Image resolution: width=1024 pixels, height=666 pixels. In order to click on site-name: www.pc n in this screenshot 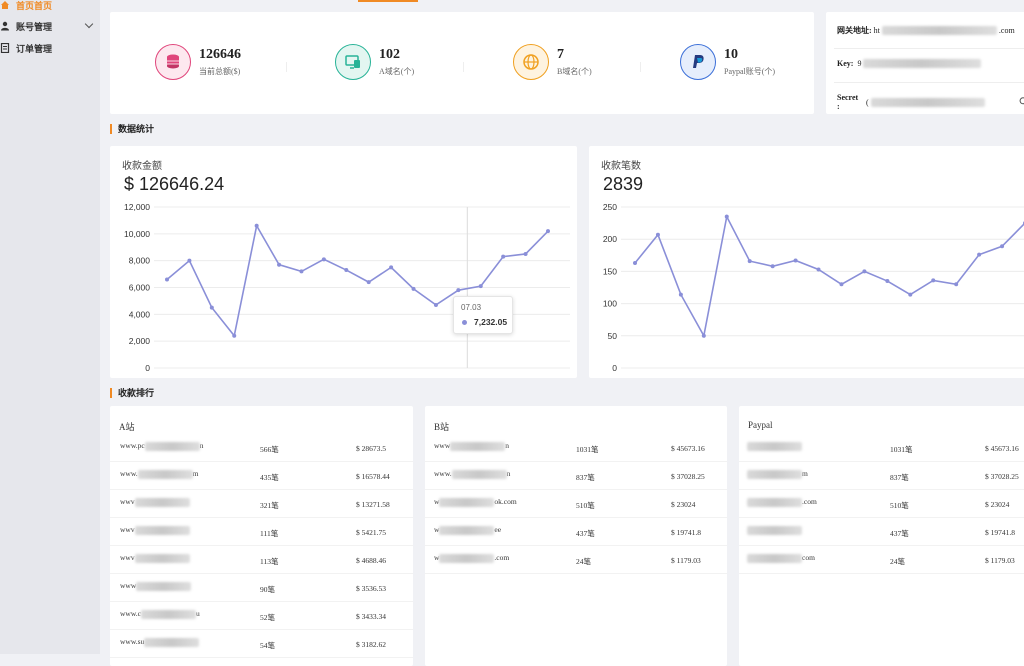, I will do `click(161, 446)`.